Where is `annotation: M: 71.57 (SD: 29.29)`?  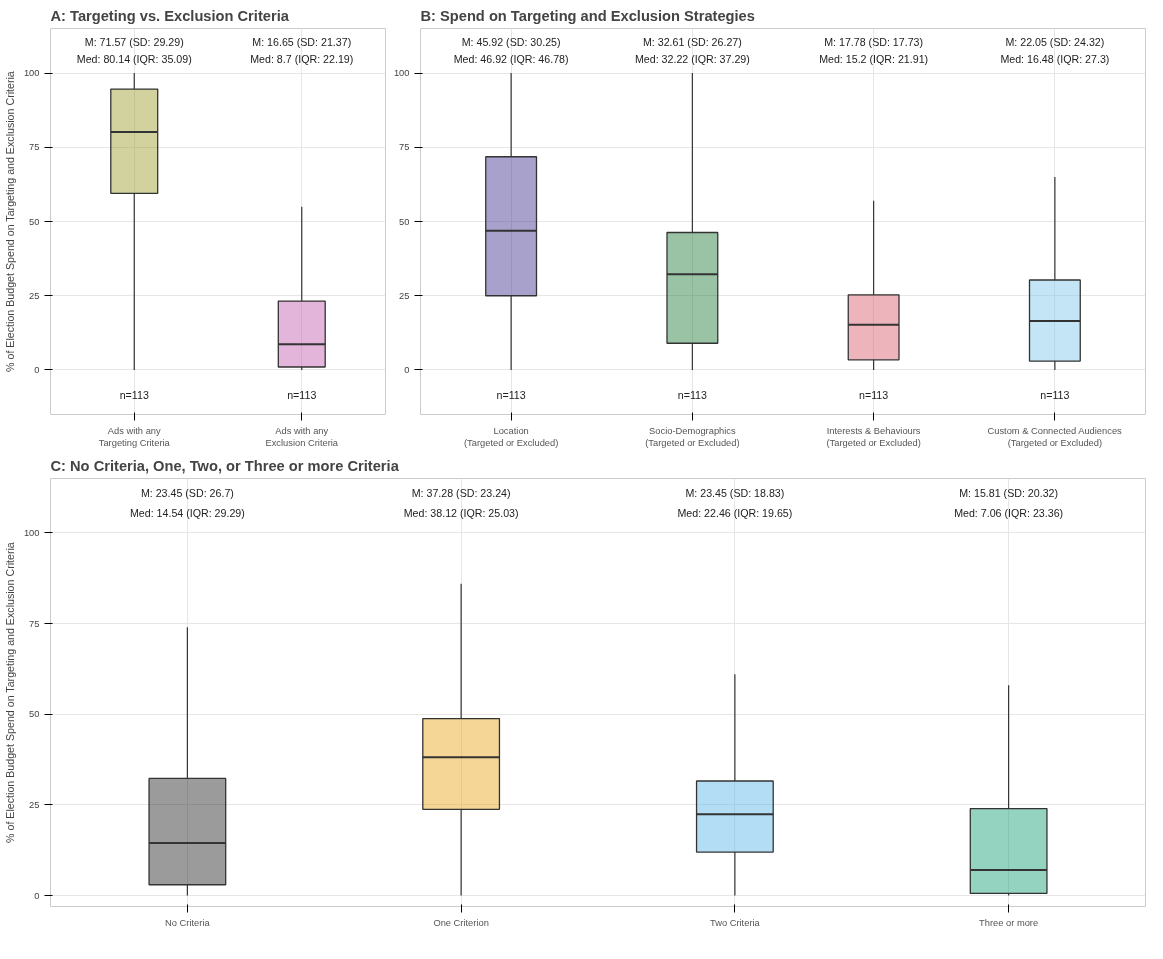
annotation: M: 71.57 (SD: 29.29) is located at coordinates (134, 42).